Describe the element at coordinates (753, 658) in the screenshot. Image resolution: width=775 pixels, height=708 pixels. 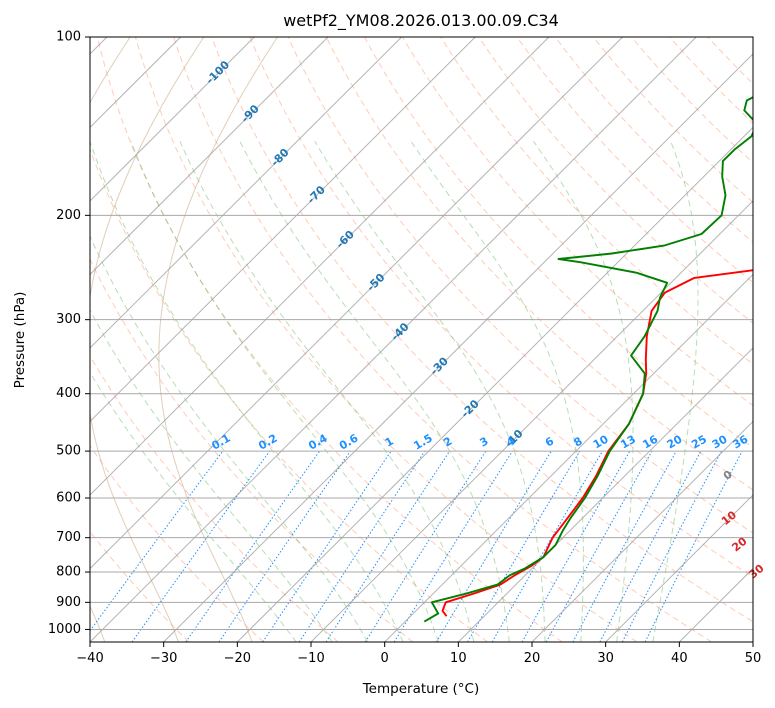
I see `x-tick-label: 50` at that location.